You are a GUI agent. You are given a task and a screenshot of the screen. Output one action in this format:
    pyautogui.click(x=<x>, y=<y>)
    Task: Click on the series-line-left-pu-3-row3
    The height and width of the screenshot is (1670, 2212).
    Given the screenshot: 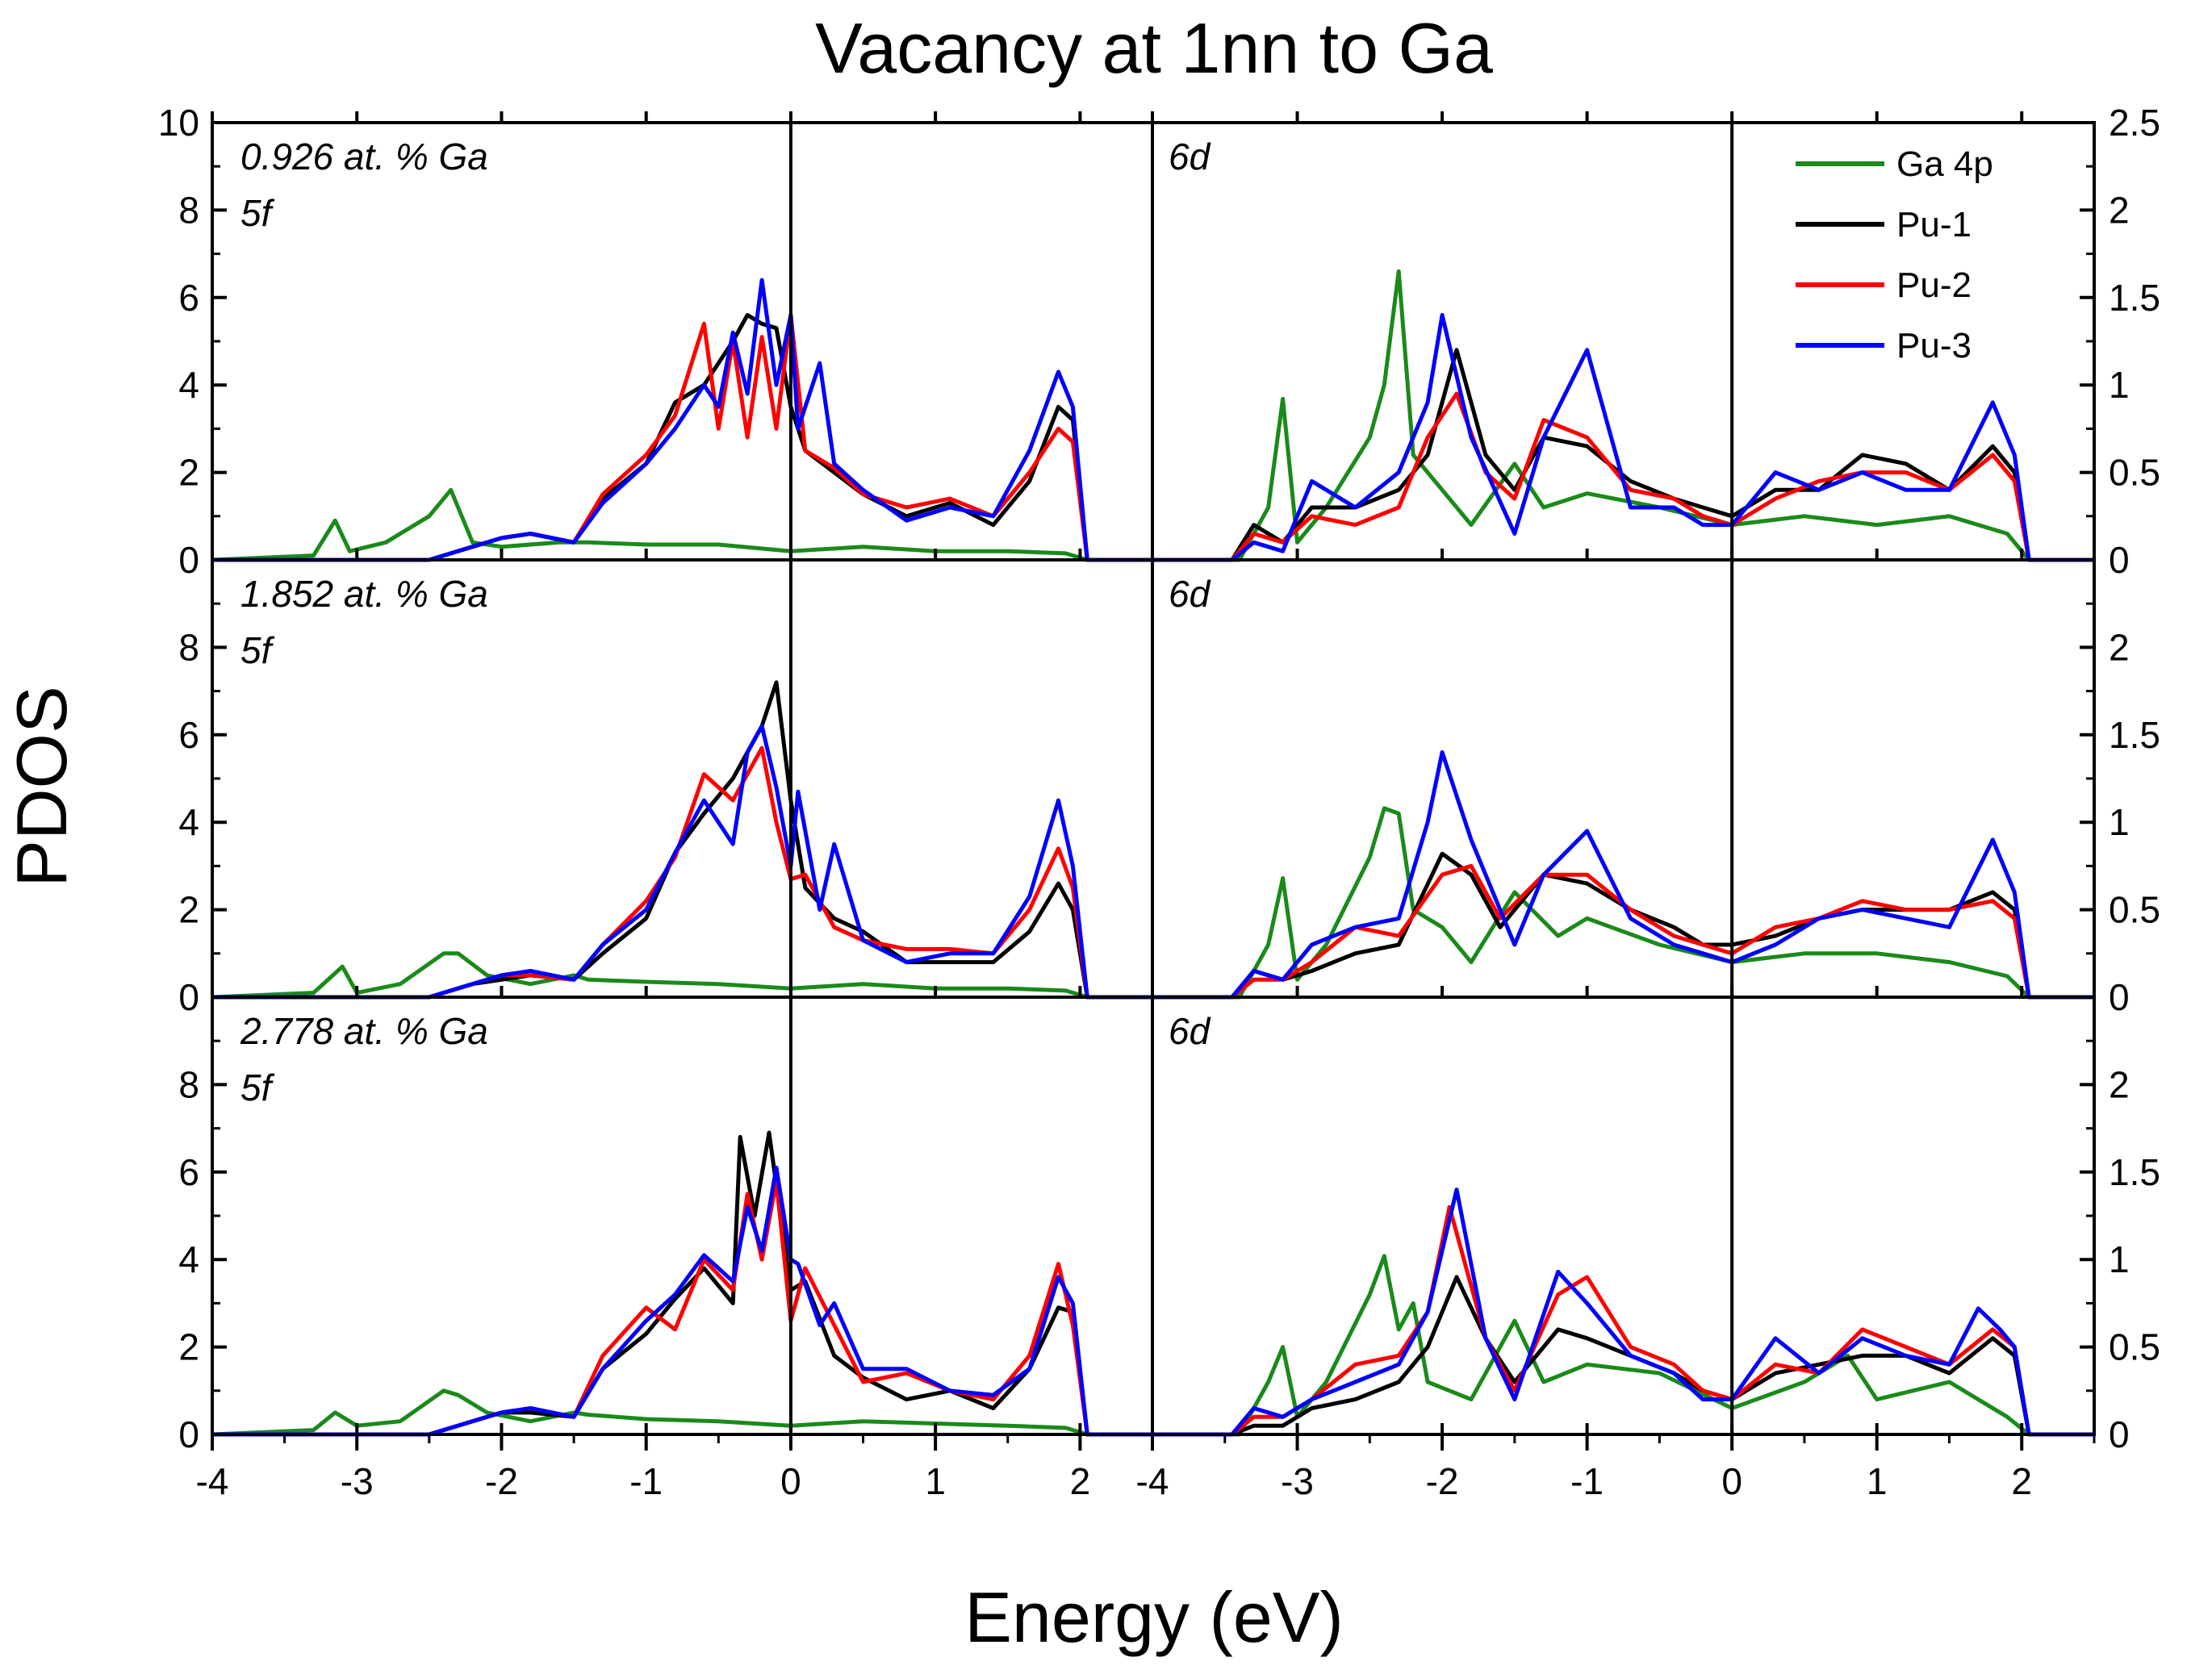 What is the action you would take?
    pyautogui.click(x=682, y=1301)
    